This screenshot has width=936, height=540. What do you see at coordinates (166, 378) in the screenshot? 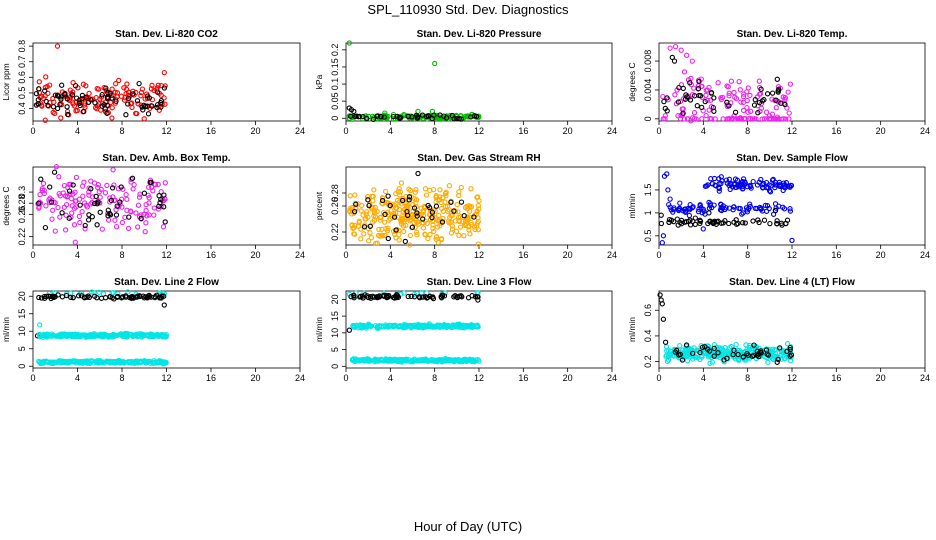
I see `x-tick-label: 12` at bounding box center [166, 378].